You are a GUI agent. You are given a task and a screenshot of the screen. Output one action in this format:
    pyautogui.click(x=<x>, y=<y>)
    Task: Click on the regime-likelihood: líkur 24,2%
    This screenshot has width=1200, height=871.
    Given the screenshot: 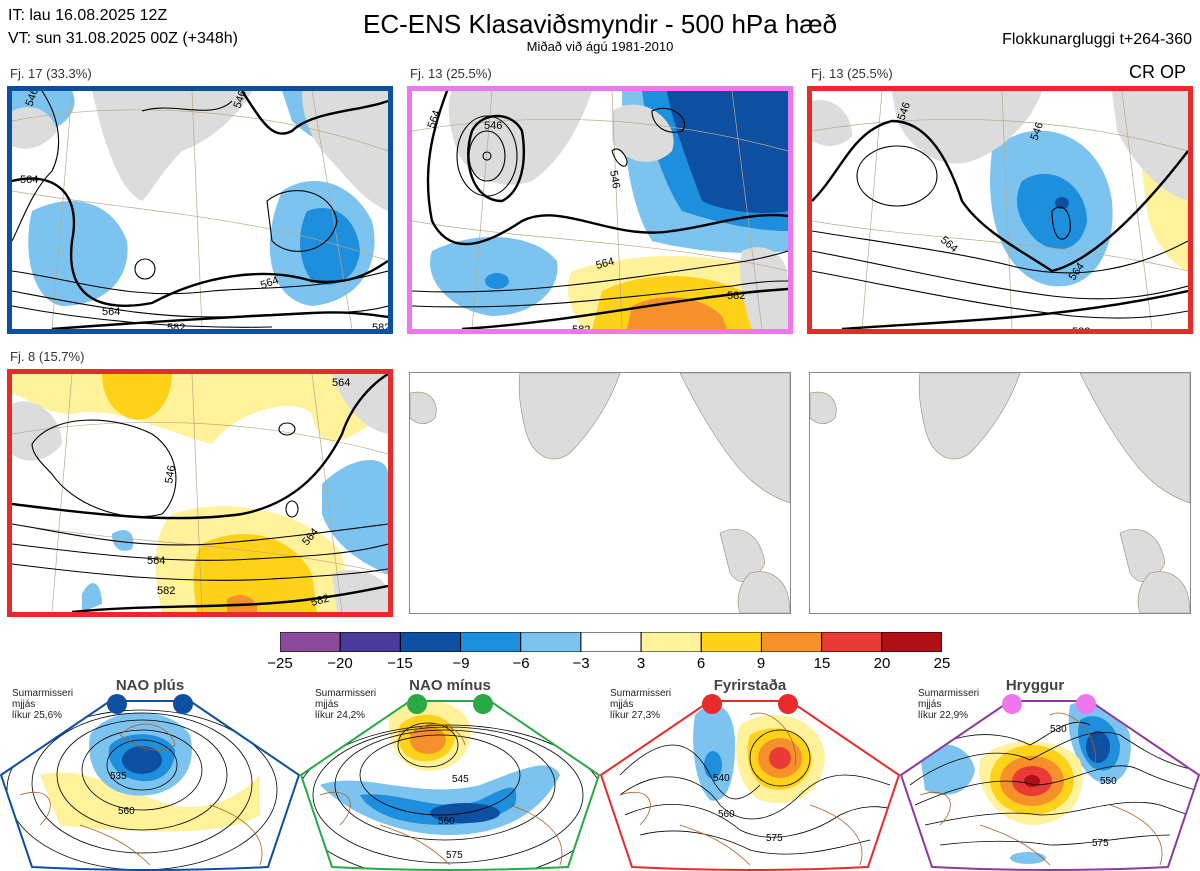 What is the action you would take?
    pyautogui.click(x=340, y=715)
    